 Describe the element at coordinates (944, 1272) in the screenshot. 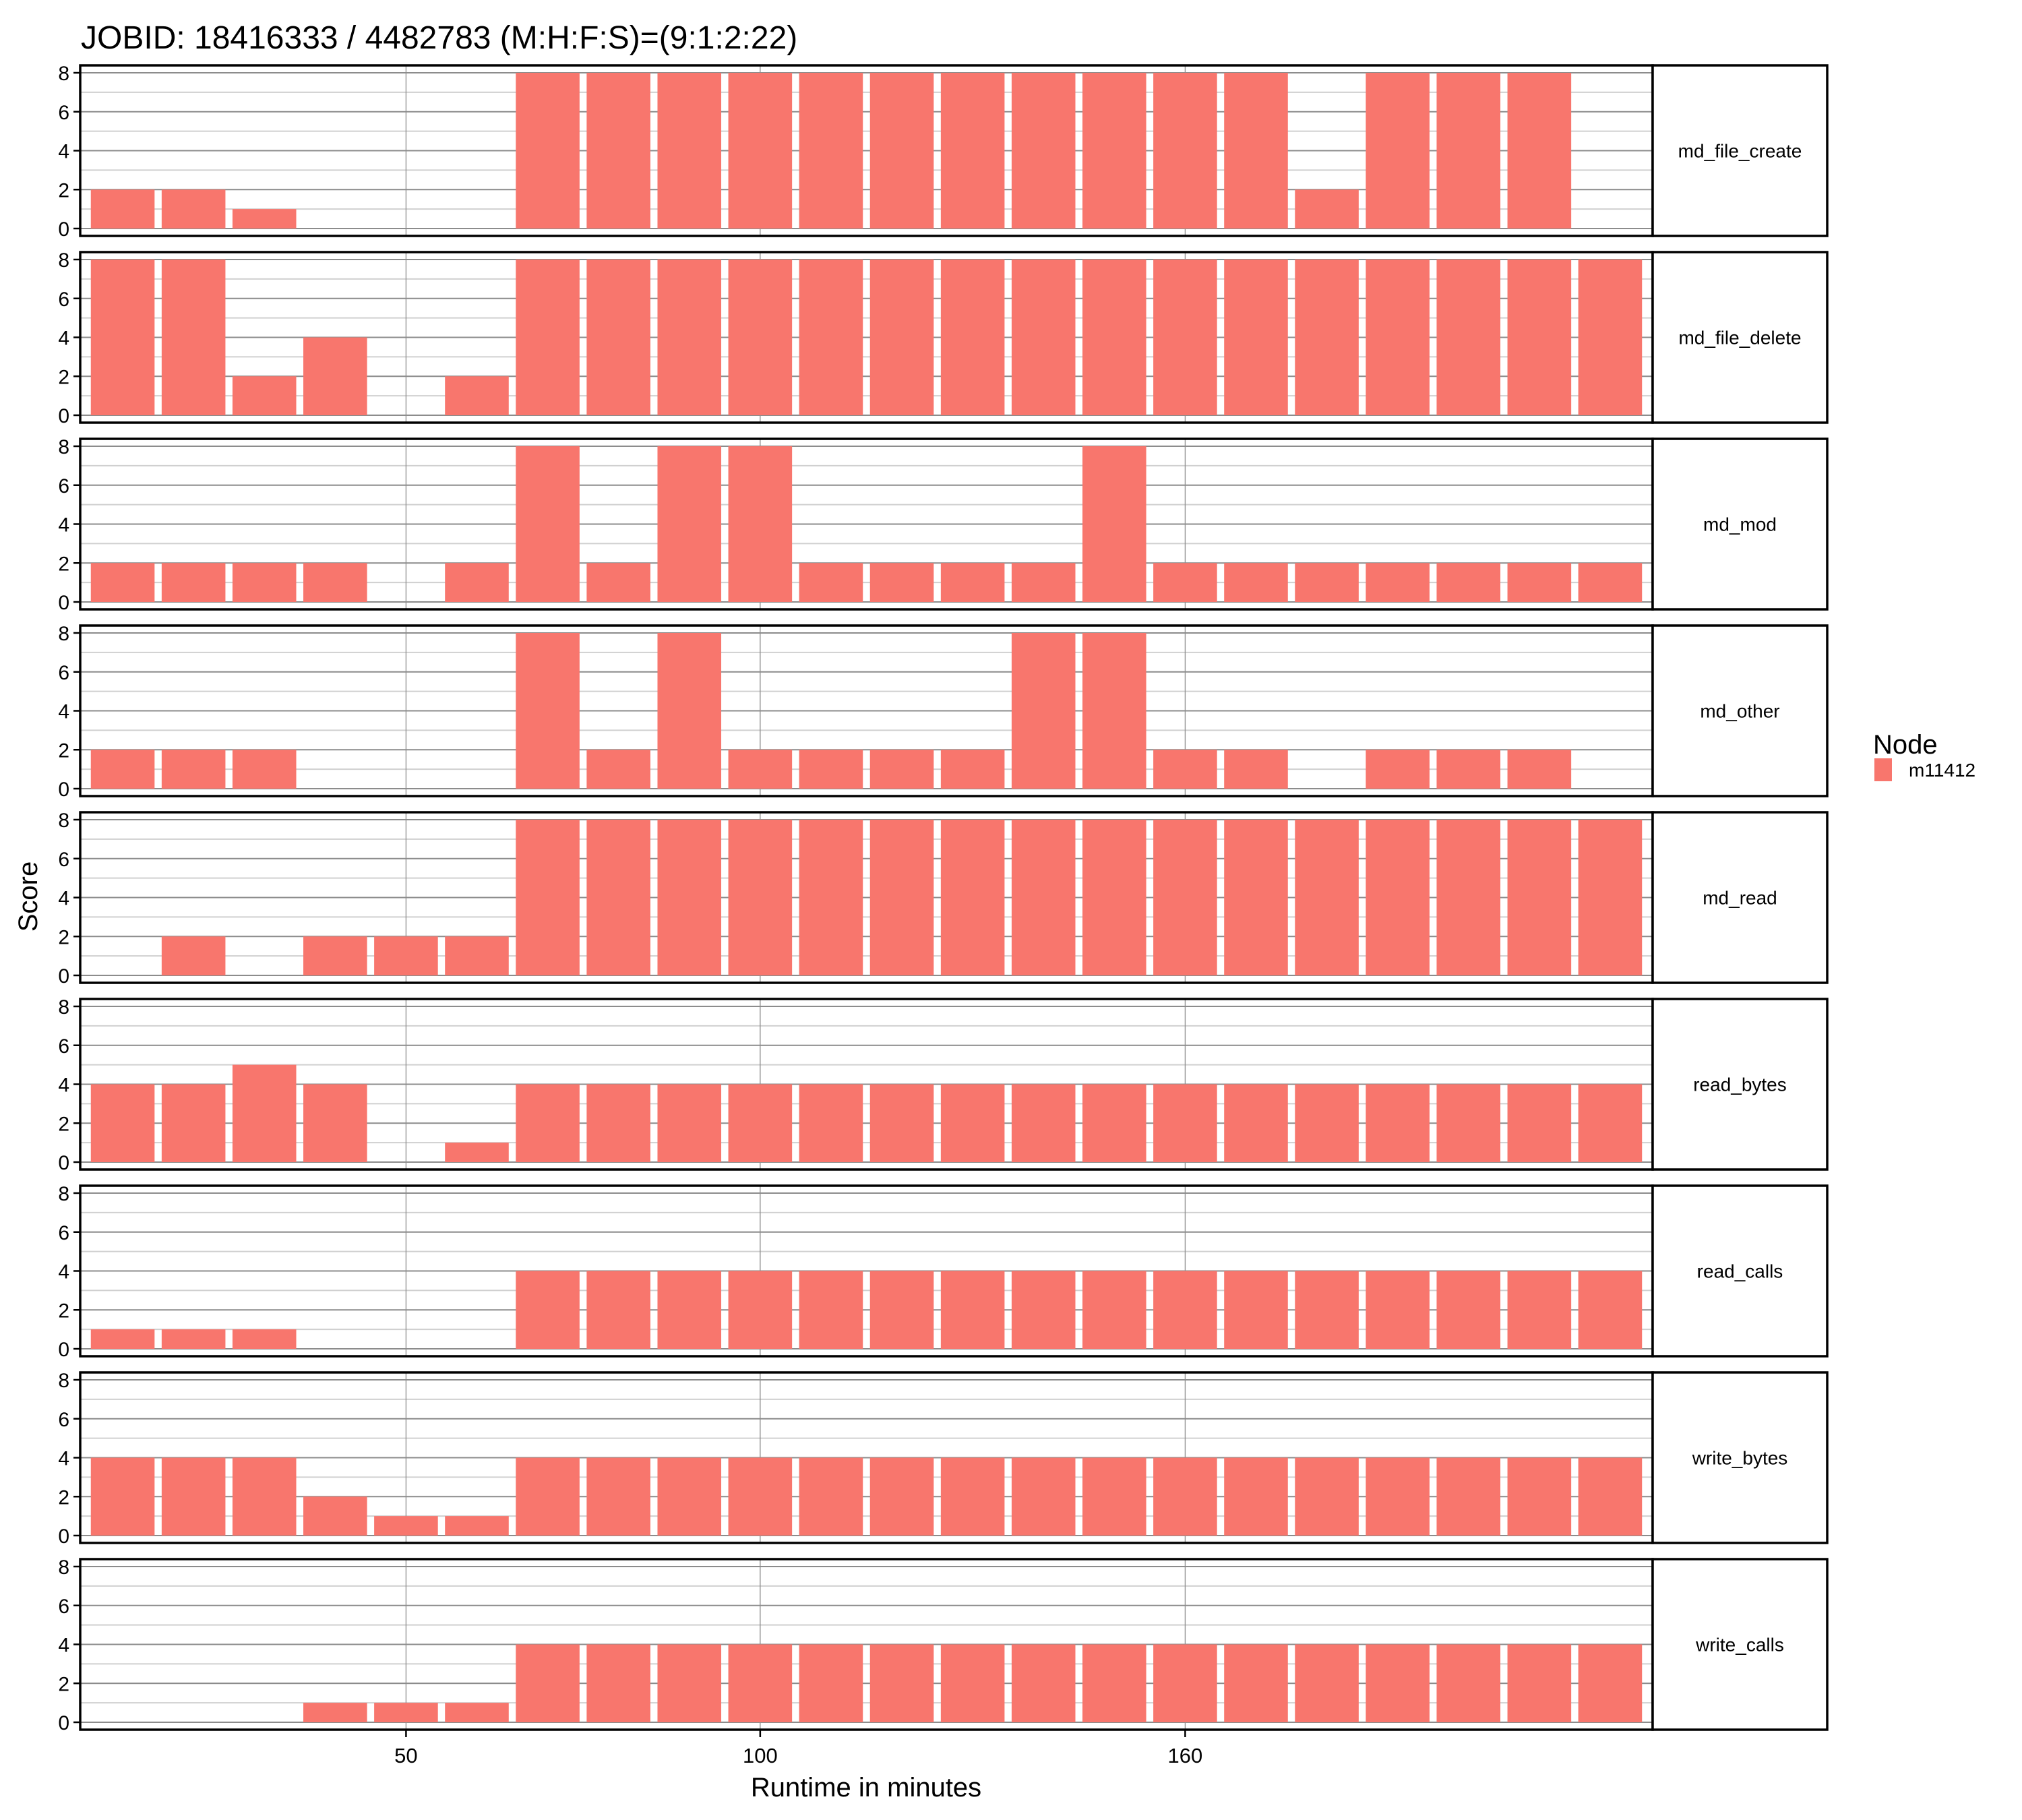

I see `panel-read_calls: 0 2 4 6 8 read_calls` at that location.